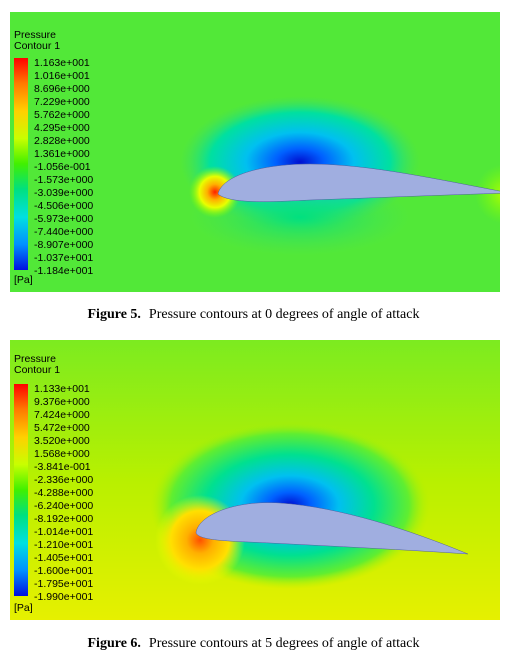 The width and height of the screenshot is (507, 667). I want to click on colorbar-tick-label: -3.039e+000, so click(64, 193).